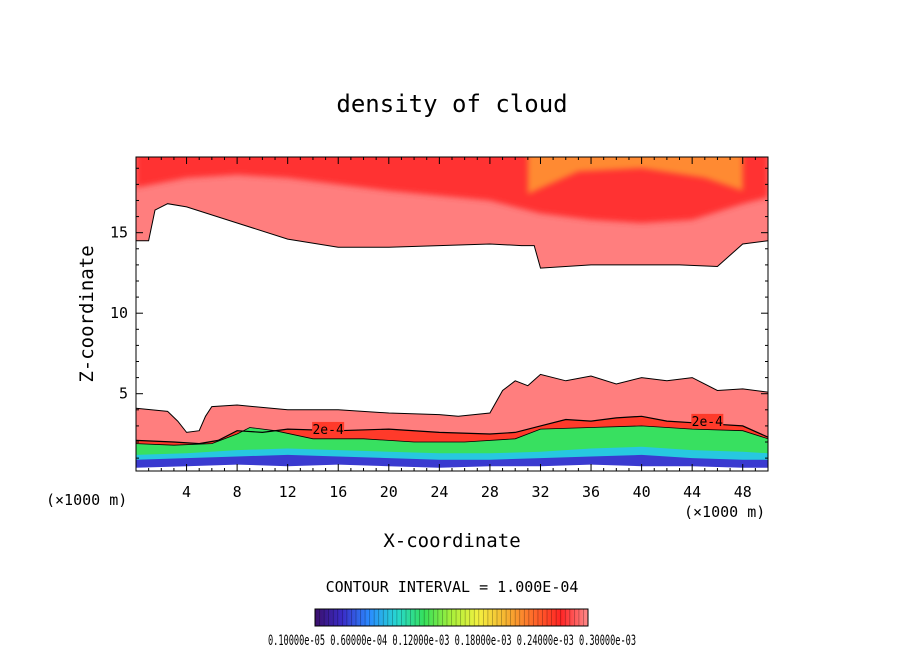 Image resolution: width=904 pixels, height=654 pixels. Describe the element at coordinates (452, 587) in the screenshot. I see `contour-interval-text: CONTOUR INTERVAL = 1.000E-04` at that location.